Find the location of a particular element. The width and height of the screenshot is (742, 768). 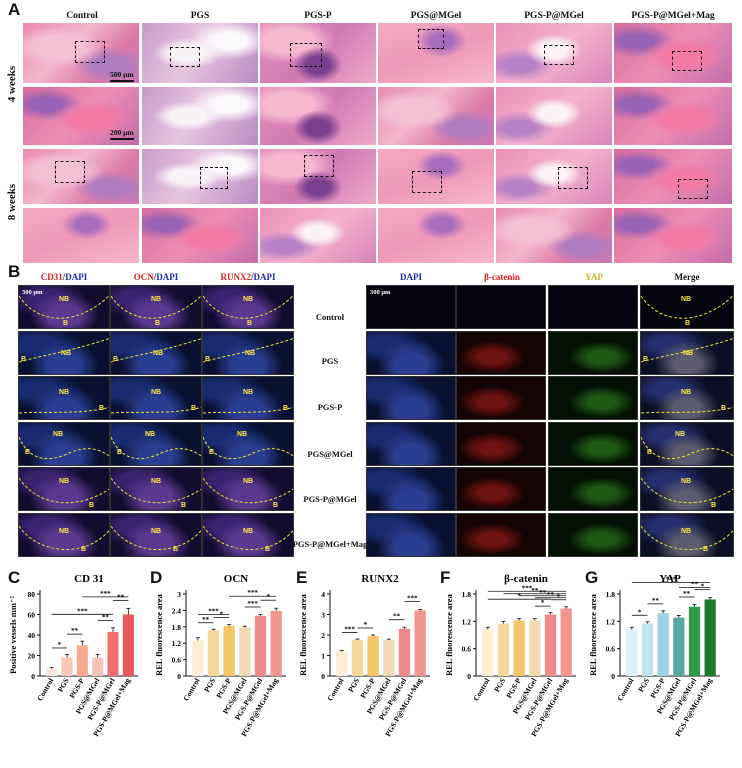

he-scale-bar-500: 500 μm is located at coordinates (122, 76).